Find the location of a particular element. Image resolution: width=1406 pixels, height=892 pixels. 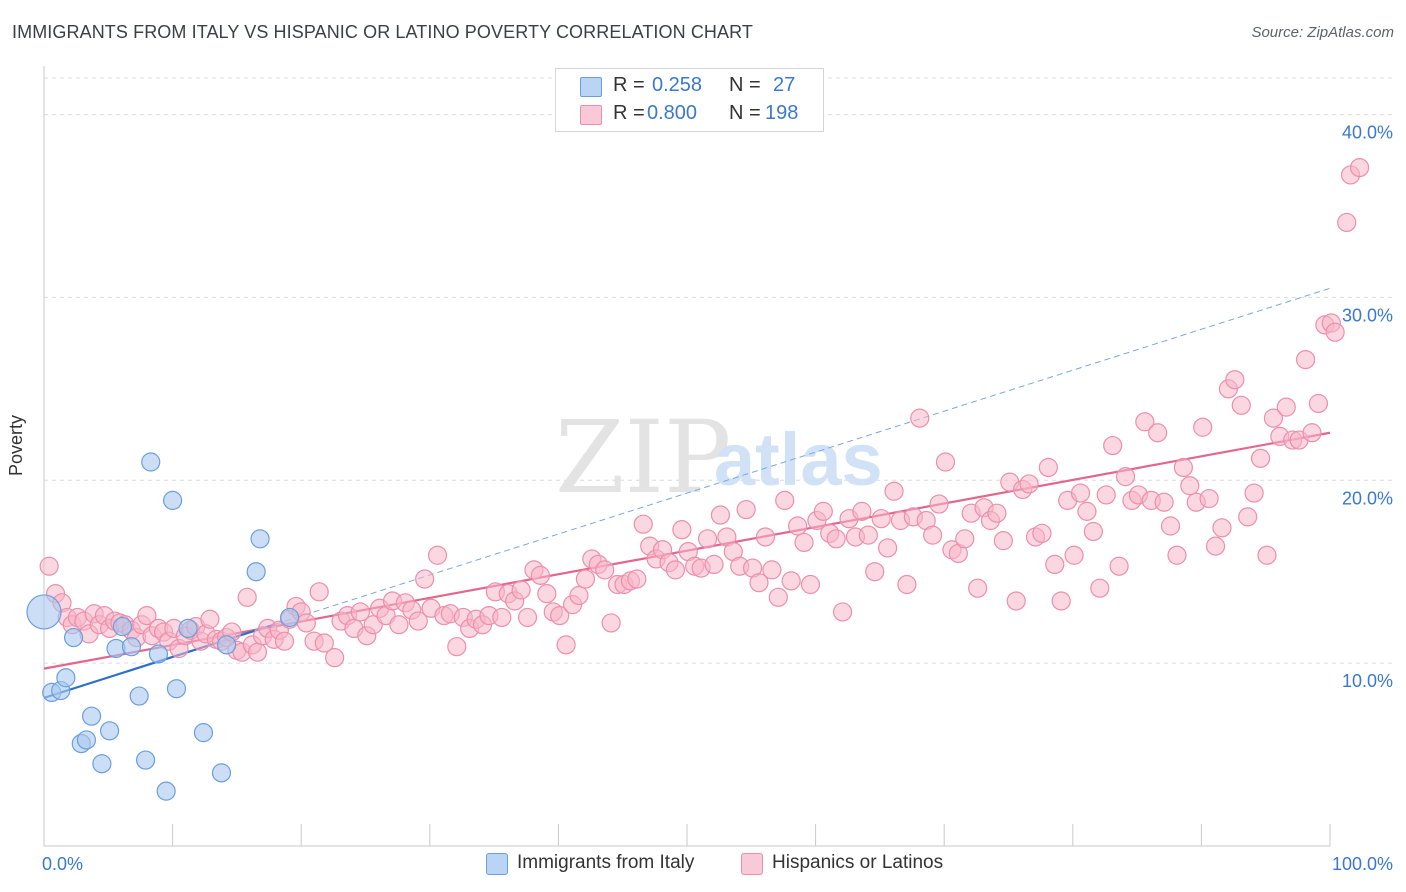

italy-r-label: R = is located at coordinates (629, 85).